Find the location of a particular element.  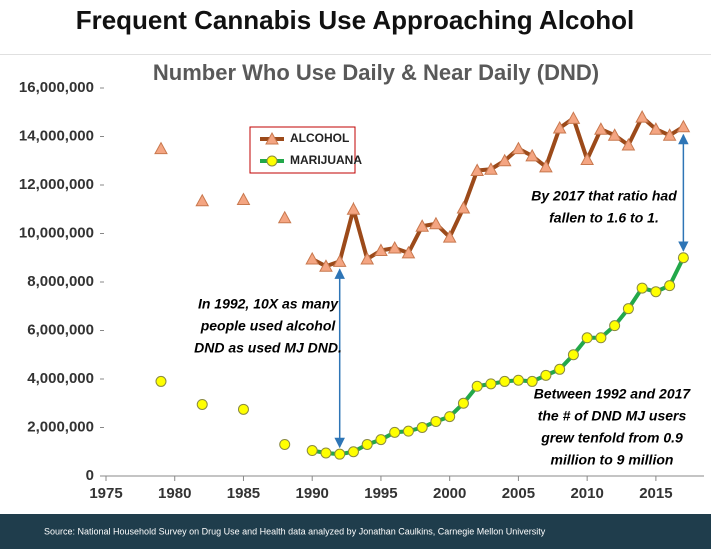

y-tick-label: 6,000,000 is located at coordinates (60, 329).